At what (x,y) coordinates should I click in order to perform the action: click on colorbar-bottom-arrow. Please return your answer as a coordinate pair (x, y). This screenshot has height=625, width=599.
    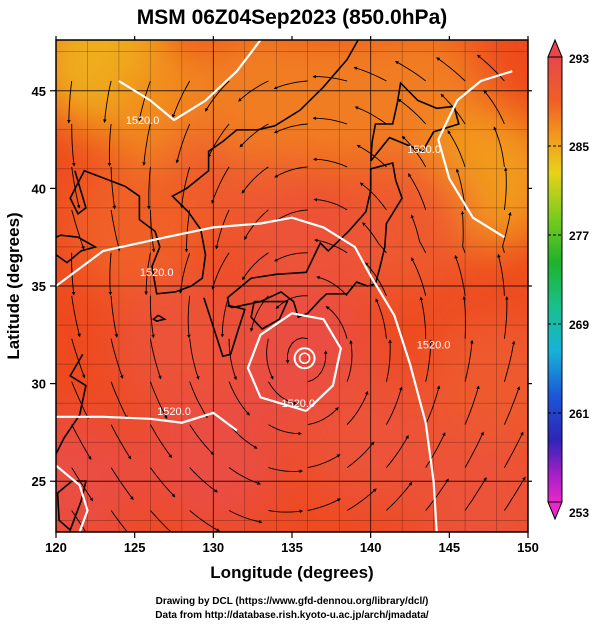
    Looking at the image, I should click on (555, 511).